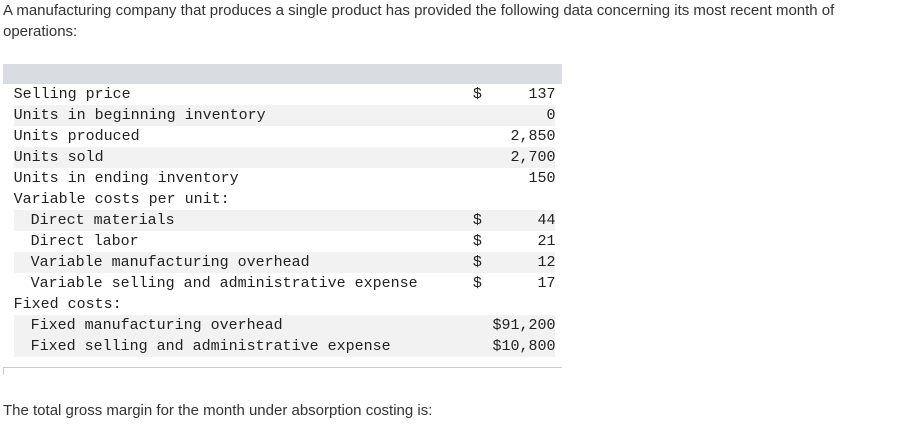 This screenshot has width=909, height=437. I want to click on row-label: Direct labor, so click(84, 241).